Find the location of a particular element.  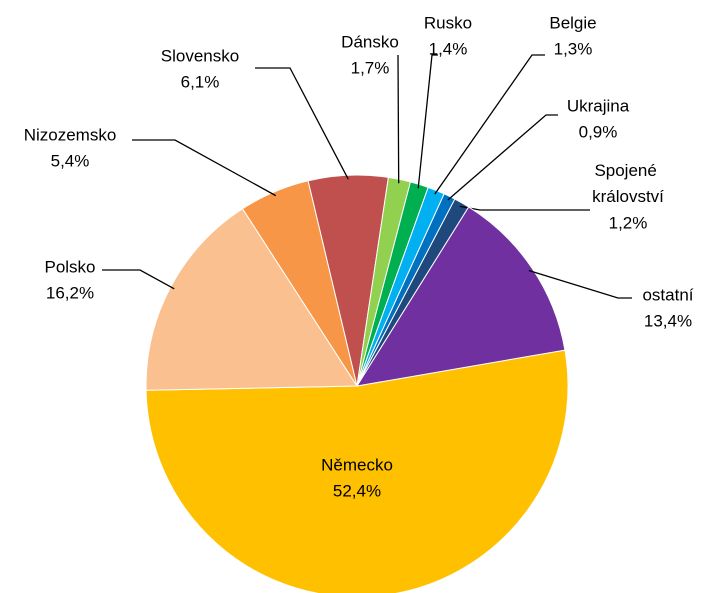

slice-label: Ukrajina is located at coordinates (598, 105).